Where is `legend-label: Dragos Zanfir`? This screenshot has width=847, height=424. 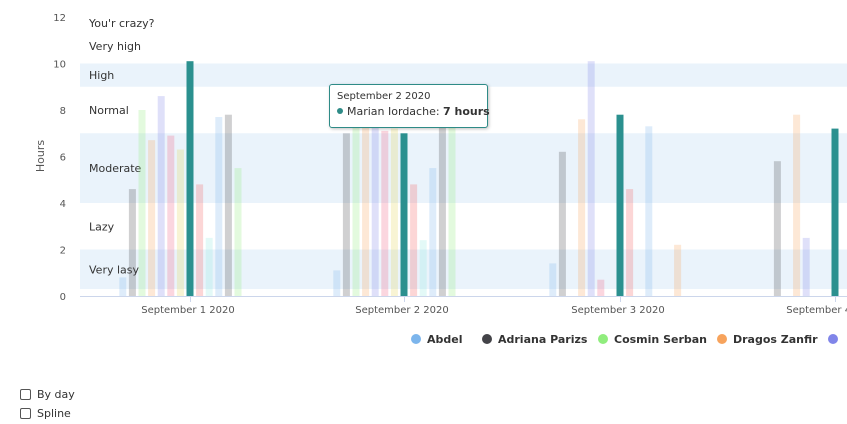
legend-label: Dragos Zanfir is located at coordinates (775, 339).